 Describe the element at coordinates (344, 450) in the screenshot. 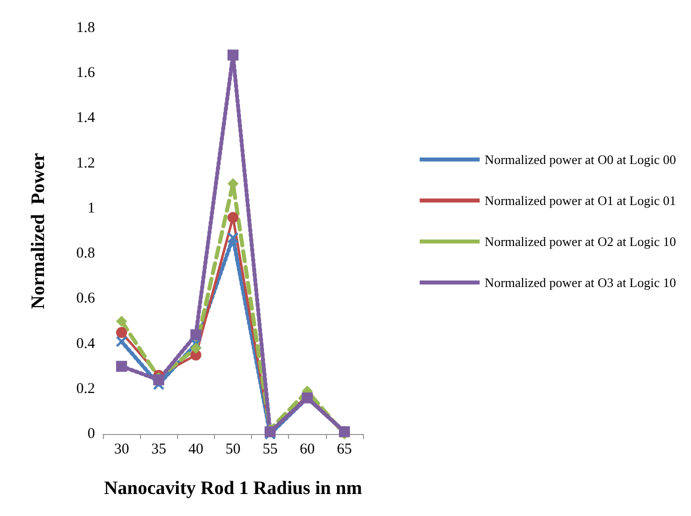

I see `x-tick-label: 65` at that location.